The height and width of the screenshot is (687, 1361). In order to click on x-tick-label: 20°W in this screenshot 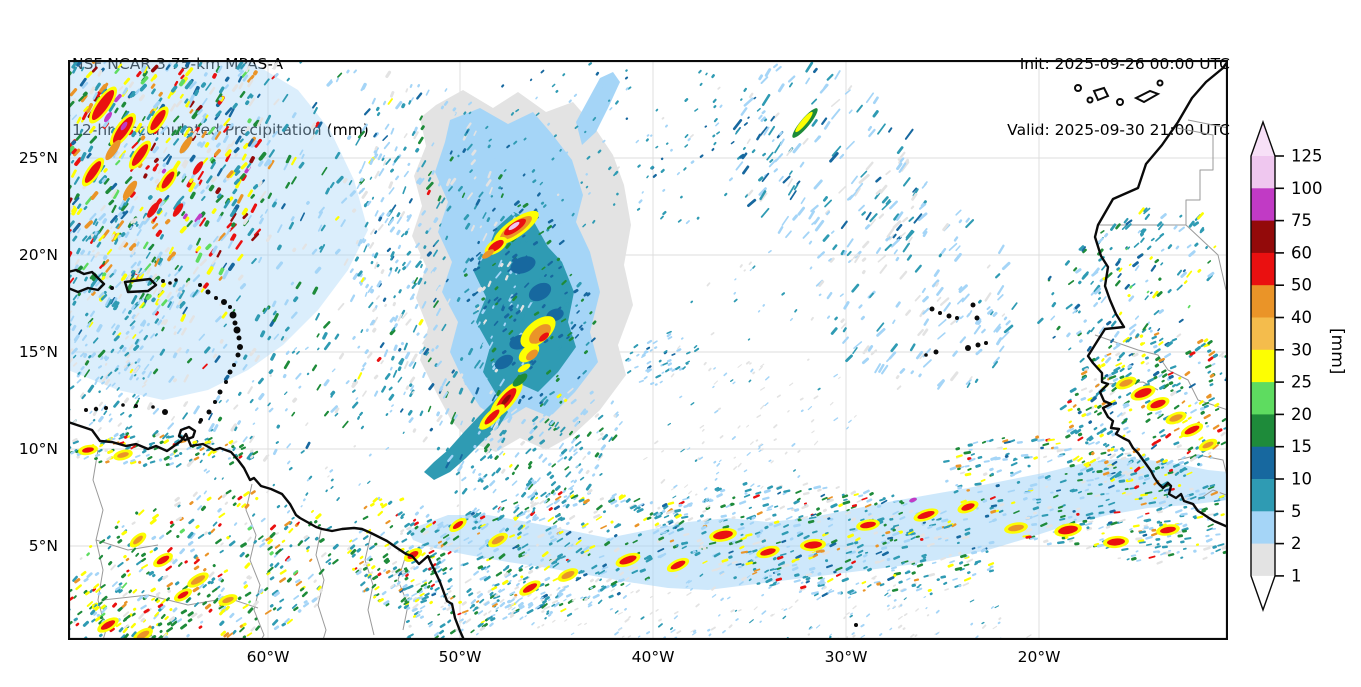, I will do `click(1039, 657)`.